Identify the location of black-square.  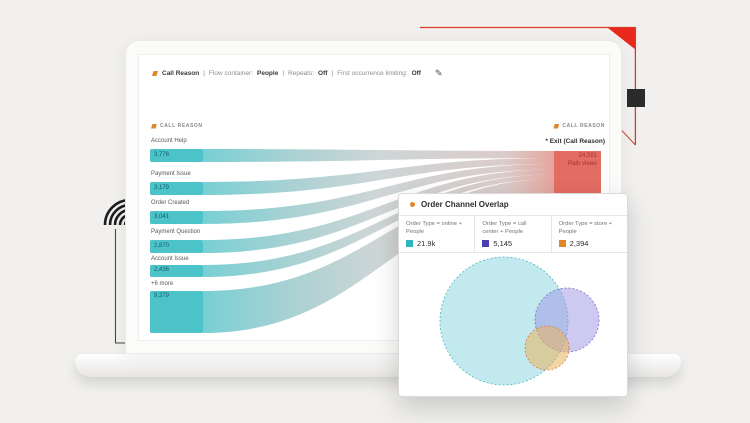
(636, 98).